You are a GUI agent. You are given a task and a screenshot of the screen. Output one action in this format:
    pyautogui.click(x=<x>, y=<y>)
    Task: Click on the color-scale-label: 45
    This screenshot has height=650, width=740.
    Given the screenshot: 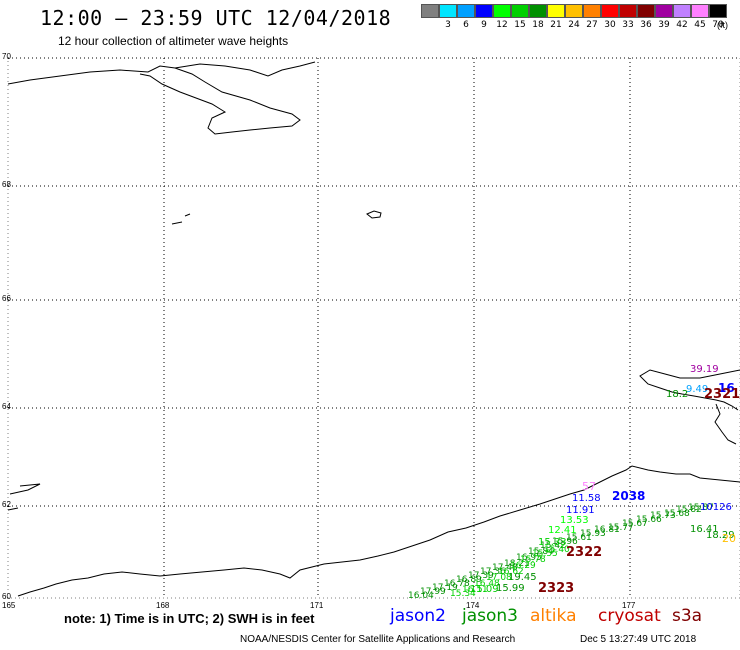 What is the action you would take?
    pyautogui.click(x=700, y=25)
    